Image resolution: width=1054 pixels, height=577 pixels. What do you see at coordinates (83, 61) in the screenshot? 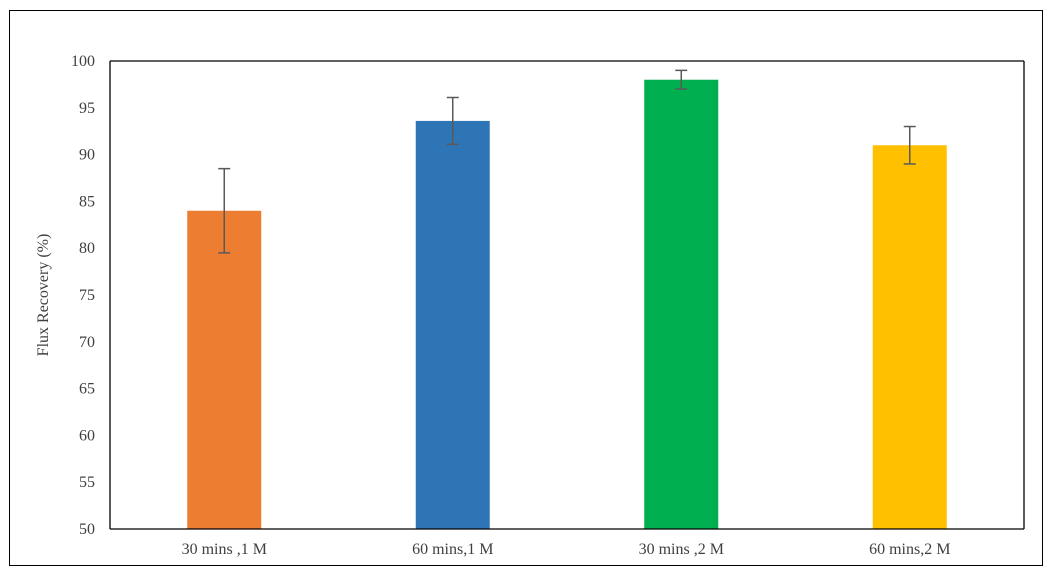
I see `y-tick-label: 100` at bounding box center [83, 61].